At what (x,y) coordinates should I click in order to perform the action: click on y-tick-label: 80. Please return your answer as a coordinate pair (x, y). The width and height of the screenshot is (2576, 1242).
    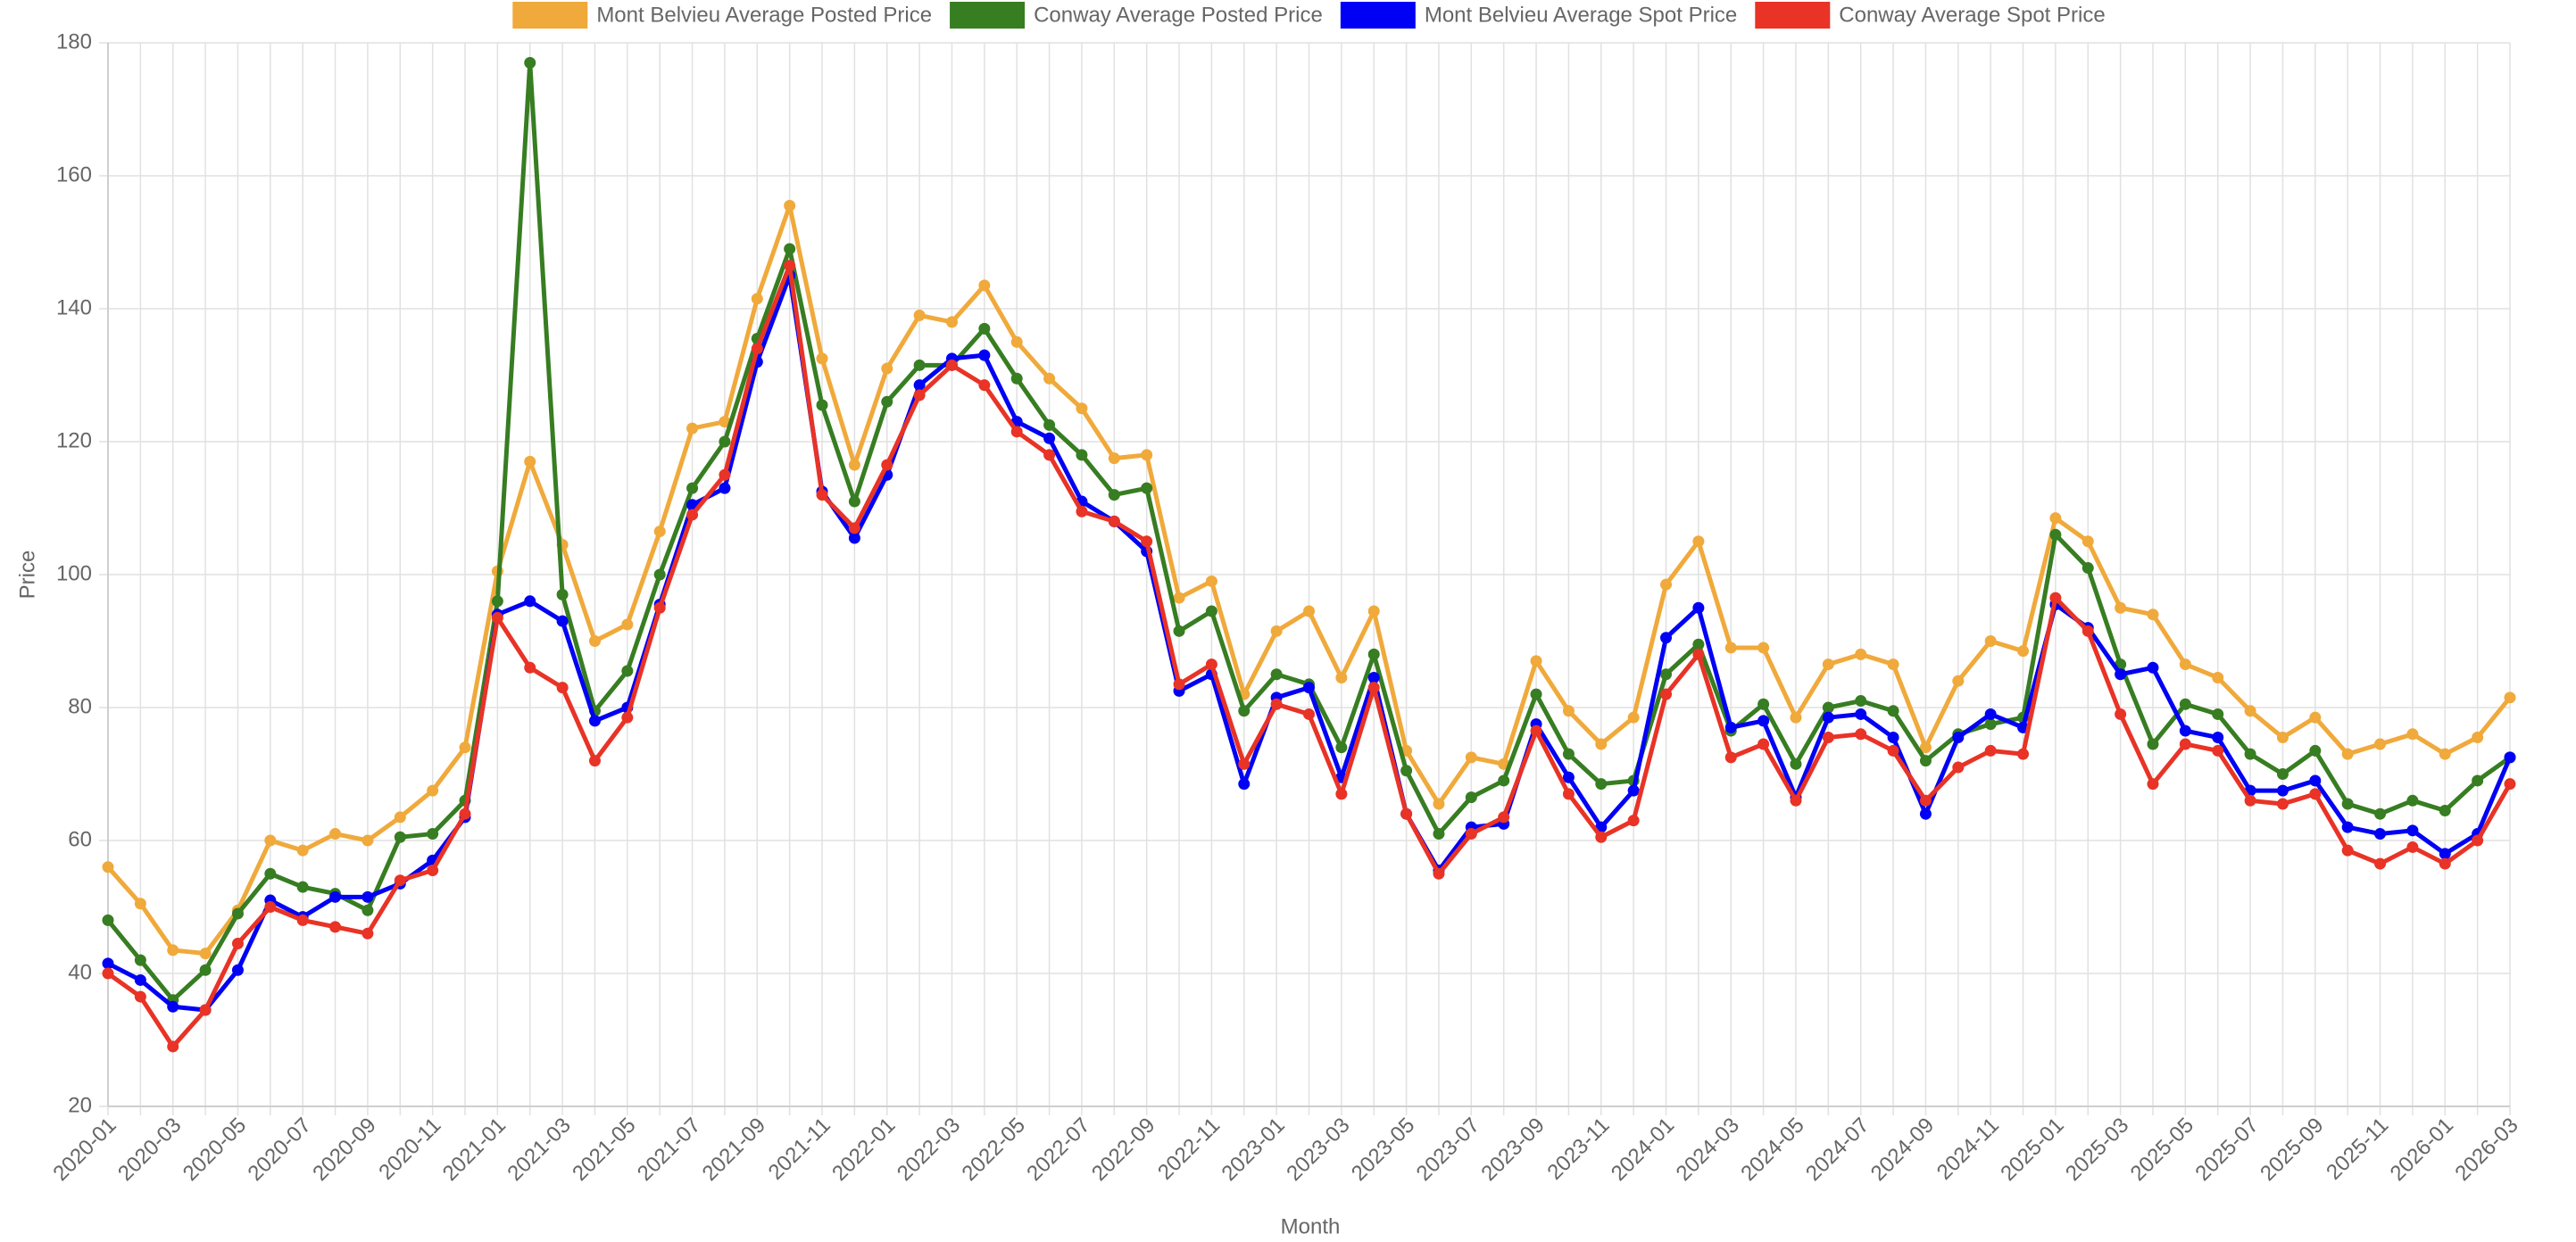
    Looking at the image, I should click on (80, 706).